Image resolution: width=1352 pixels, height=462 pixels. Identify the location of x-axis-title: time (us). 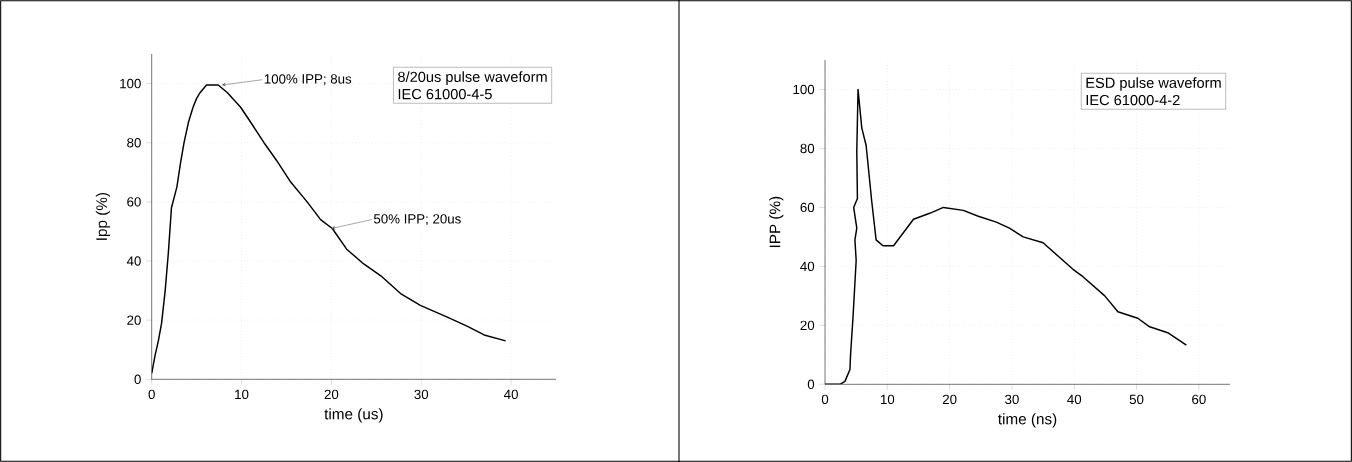
(353, 415).